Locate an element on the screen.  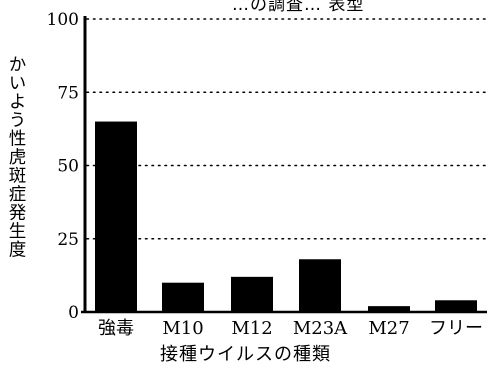
x-tick-label-4: M27 is located at coordinates (388, 328).